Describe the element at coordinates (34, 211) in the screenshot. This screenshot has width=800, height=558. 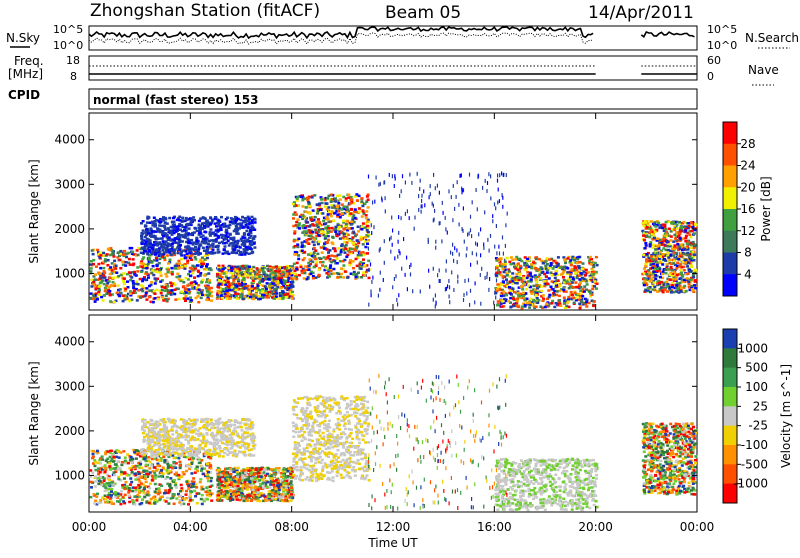
I see `y-axis-label: Slant Range [km]` at that location.